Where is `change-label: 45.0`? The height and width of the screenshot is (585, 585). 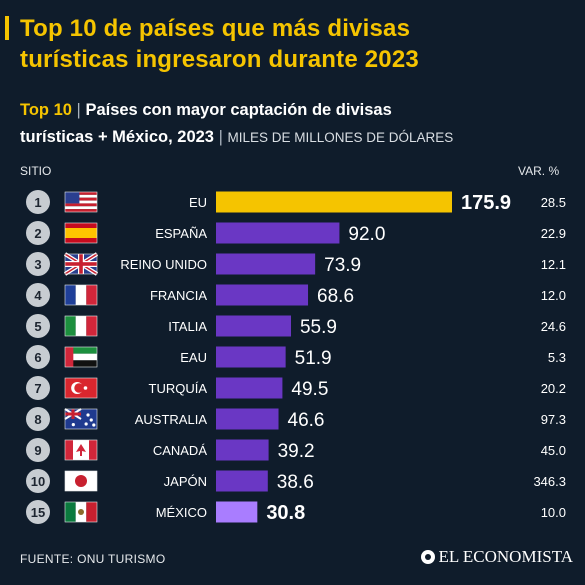 change-label: 45.0 is located at coordinates (553, 450).